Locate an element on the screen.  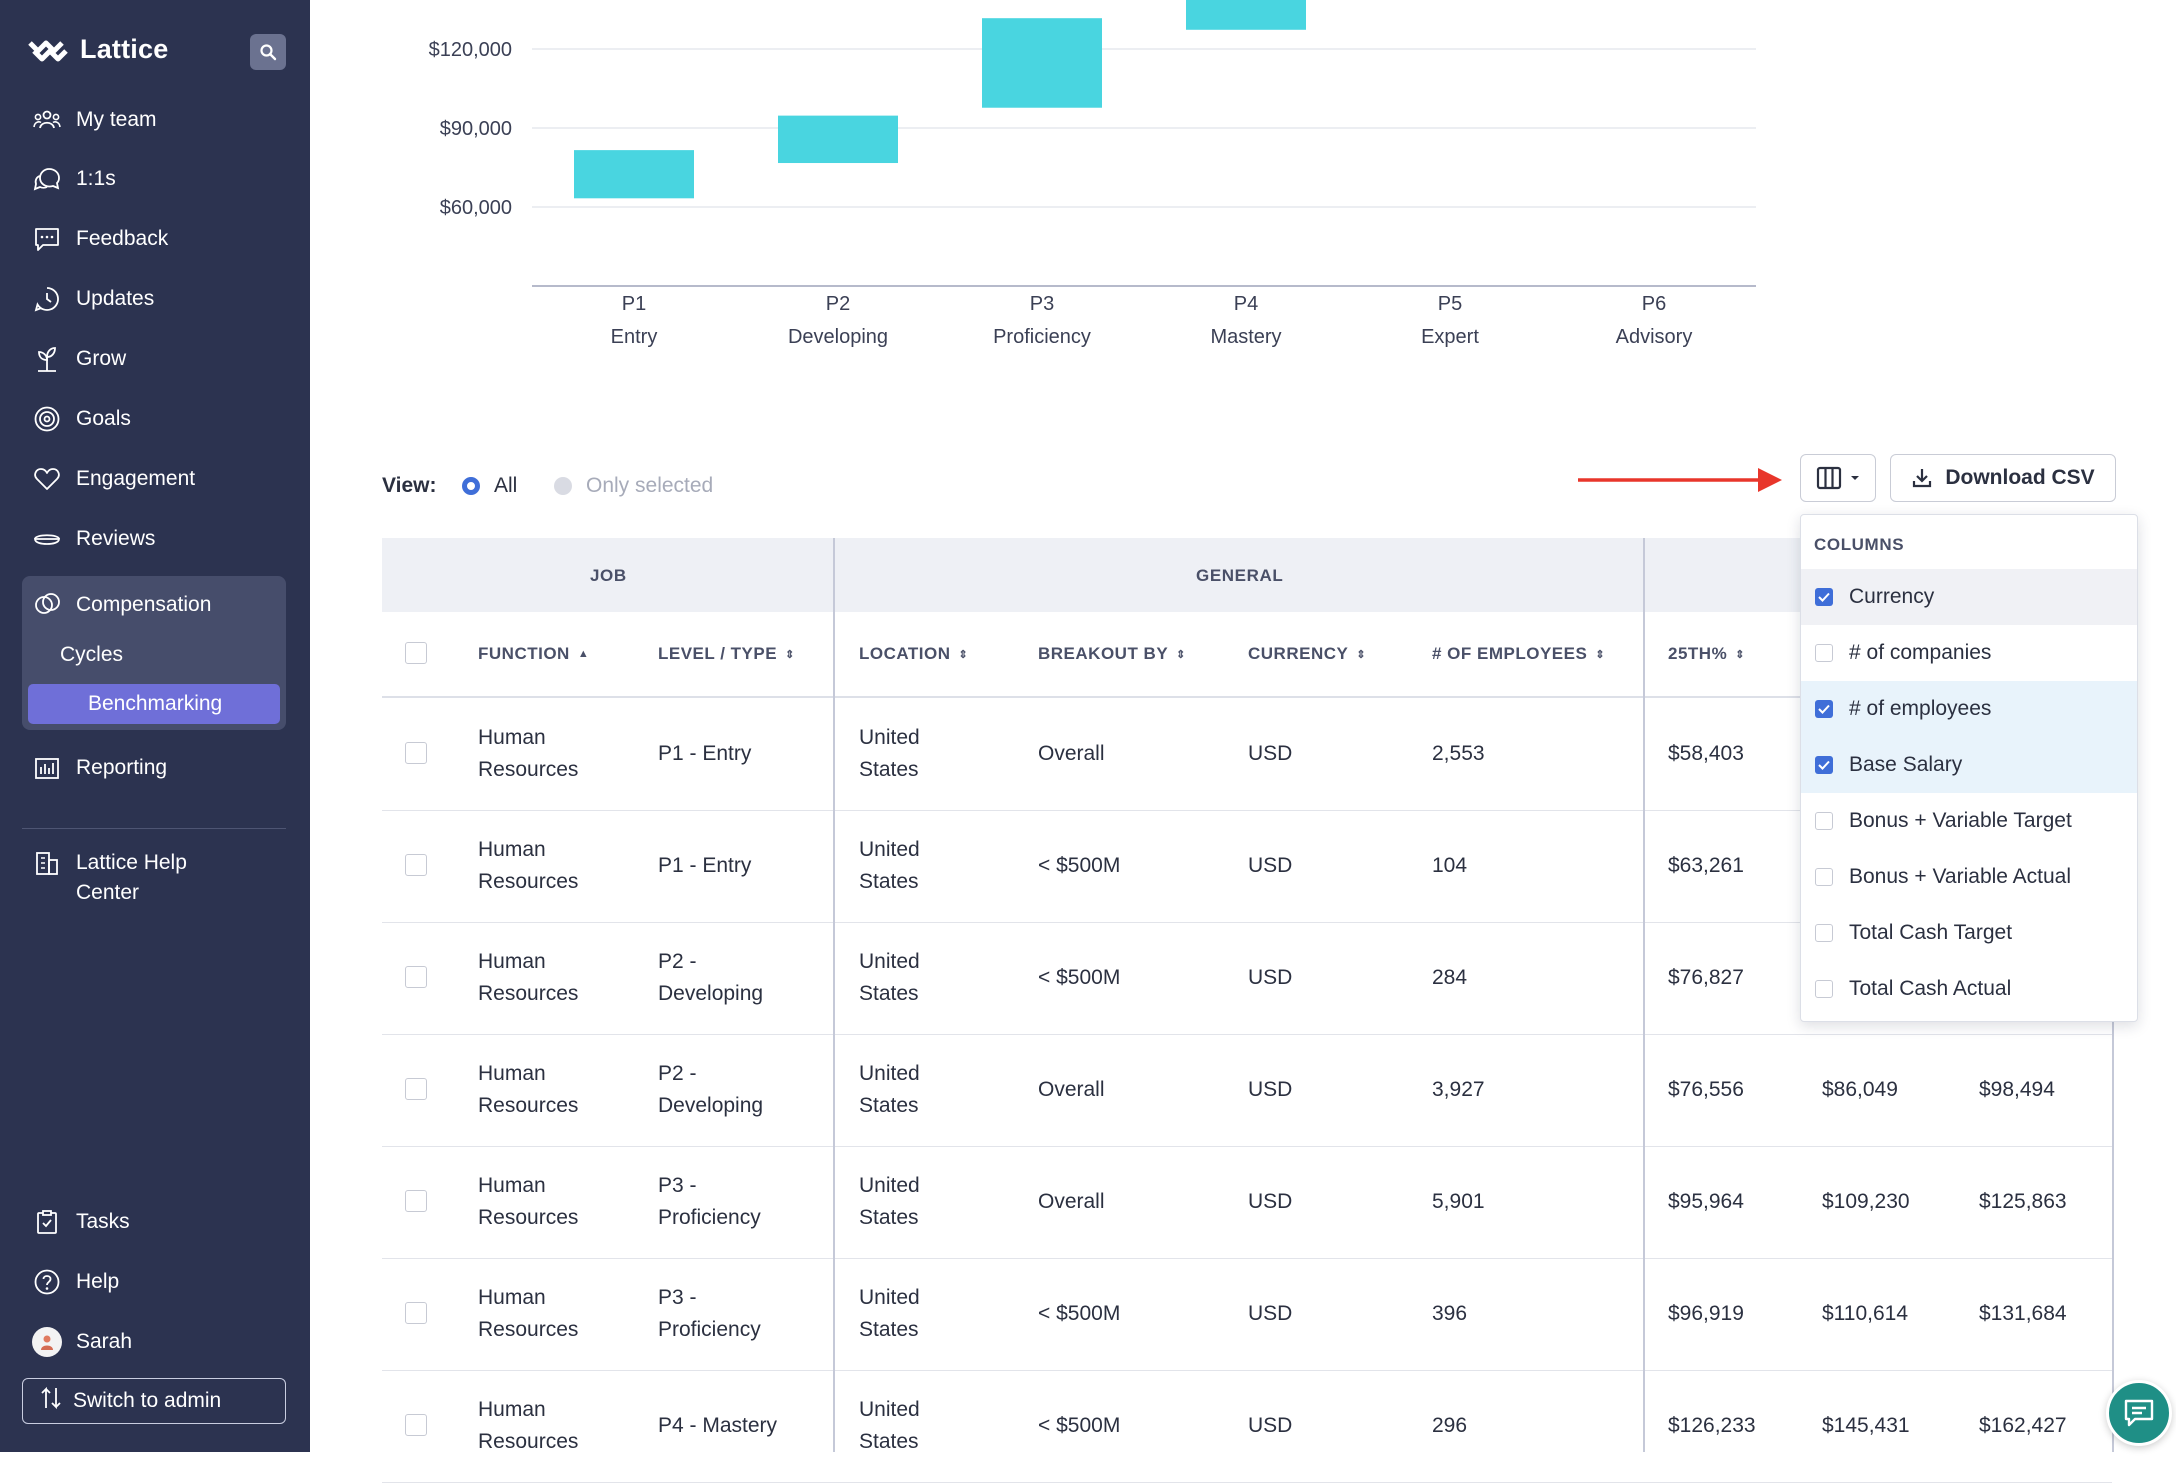
column-header-breakout-by: BREAKOUT BY ⇕ is located at coordinates (1112, 654).